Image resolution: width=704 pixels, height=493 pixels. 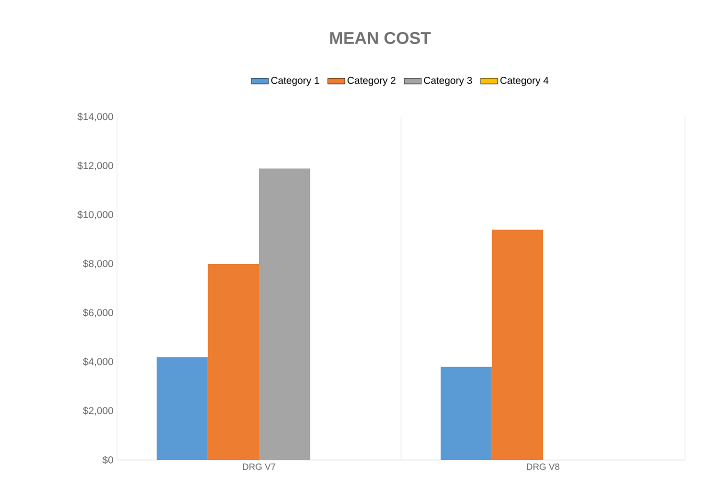 I want to click on legend-label: Category 4, so click(x=524, y=81).